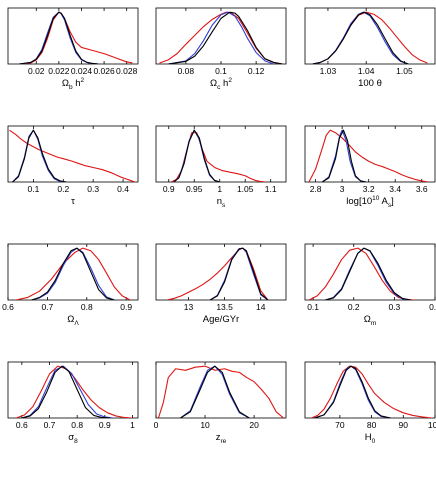 Image resolution: width=436 pixels, height=478 pixels. Describe the element at coordinates (221, 438) in the screenshot. I see `x-axis-label: zre` at that location.